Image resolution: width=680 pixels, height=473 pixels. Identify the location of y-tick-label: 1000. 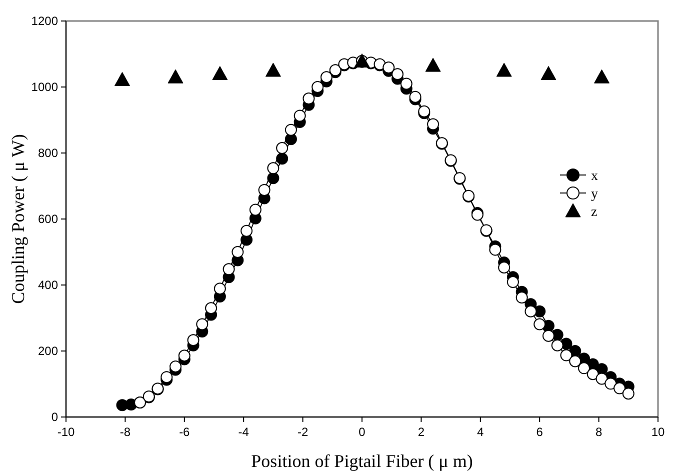
(44, 87).